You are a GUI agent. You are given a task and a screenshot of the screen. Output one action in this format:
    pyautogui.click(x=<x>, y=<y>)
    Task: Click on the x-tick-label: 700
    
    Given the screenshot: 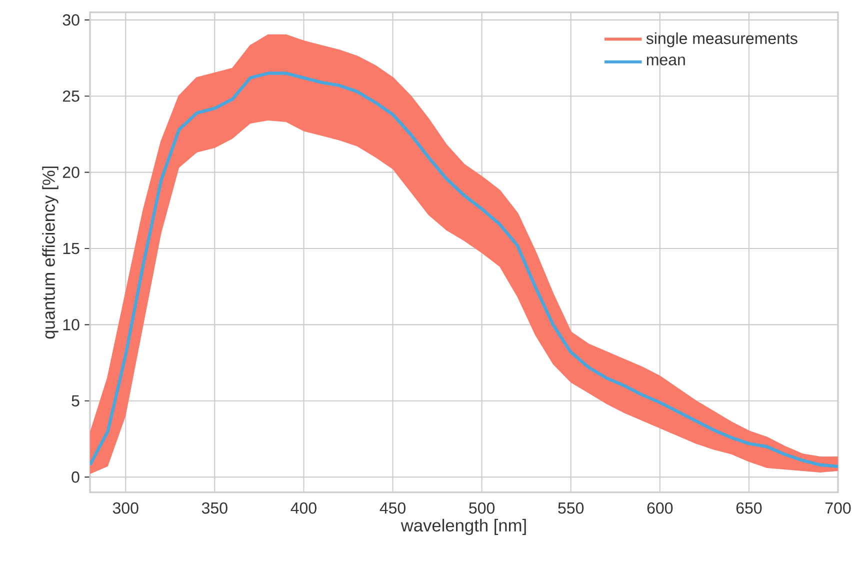 What is the action you would take?
    pyautogui.click(x=838, y=508)
    